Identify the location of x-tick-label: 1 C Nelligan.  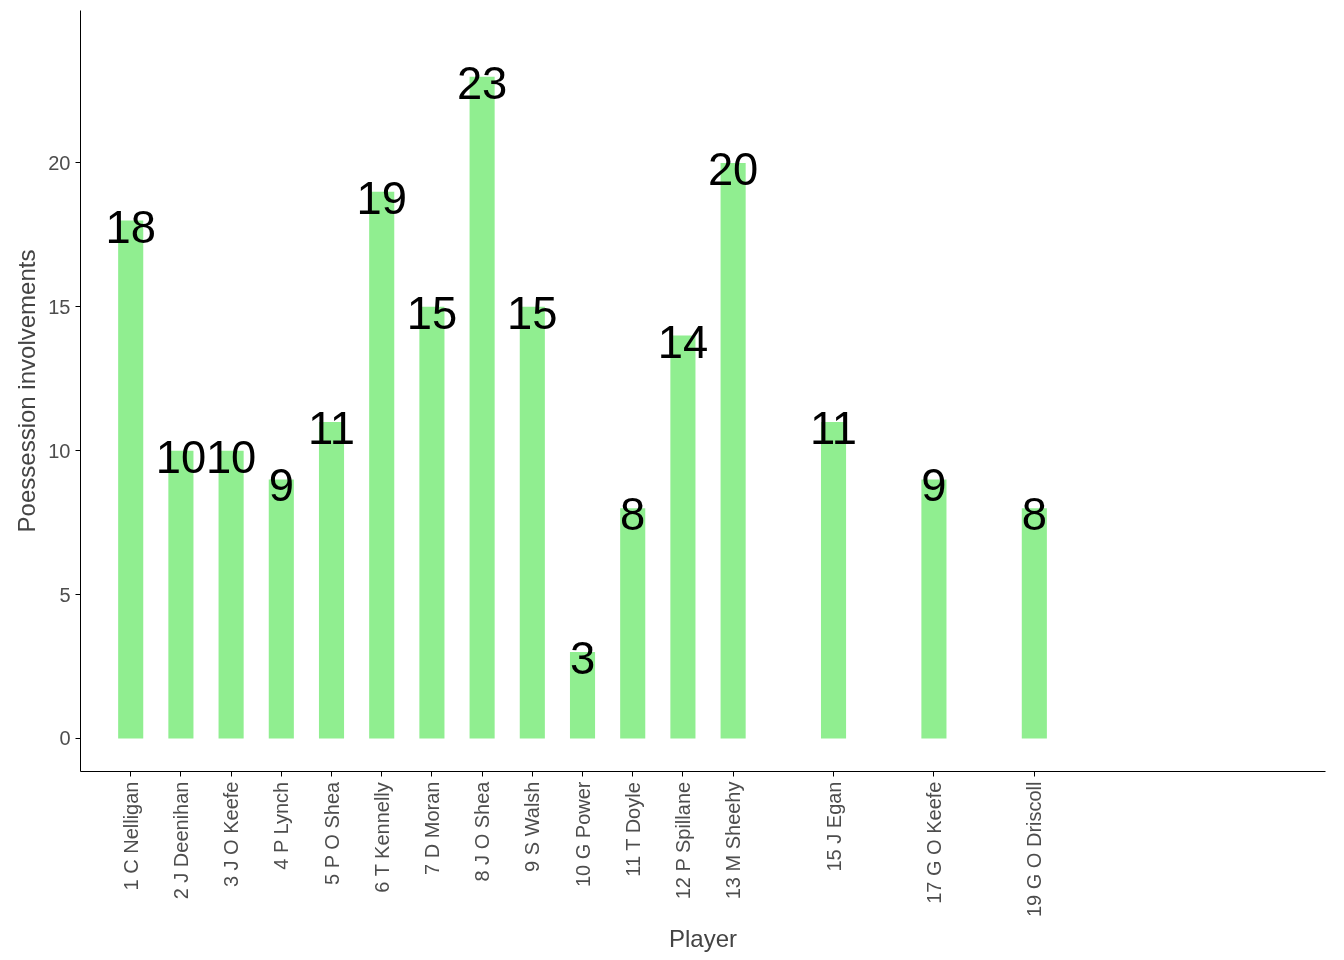
(130, 836).